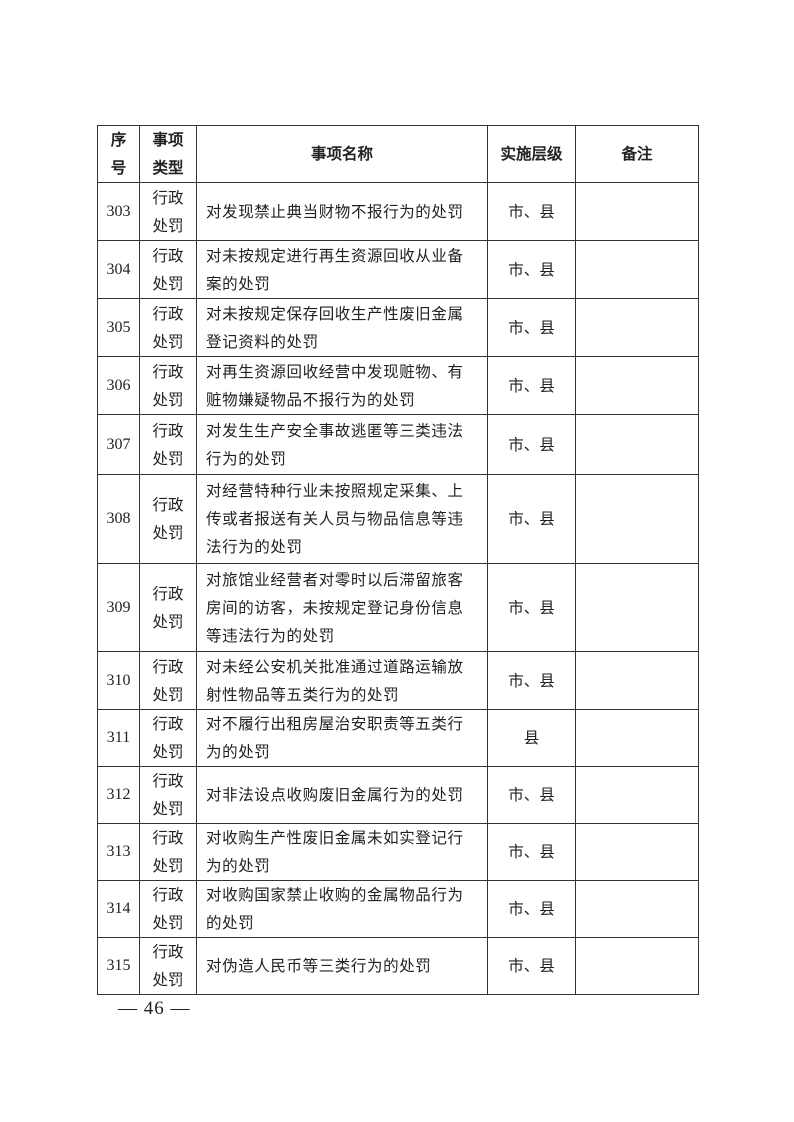 The width and height of the screenshot is (794, 1122). What do you see at coordinates (118, 269) in the screenshot?
I see `seq-cell: 304` at bounding box center [118, 269].